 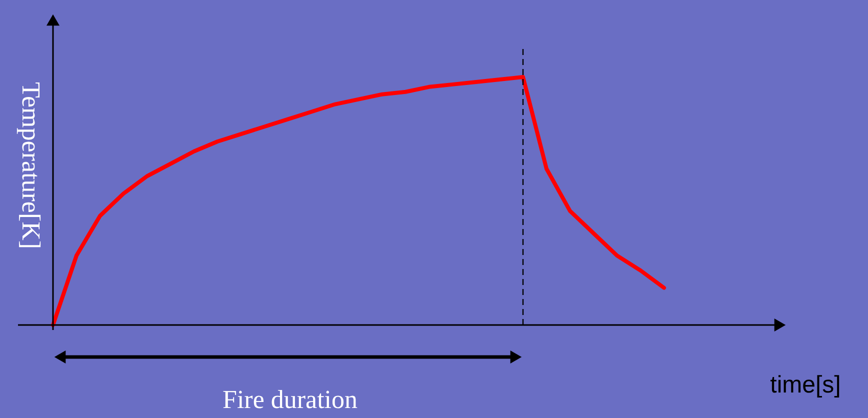 I want to click on x-axis-title: time[s], so click(x=805, y=385).